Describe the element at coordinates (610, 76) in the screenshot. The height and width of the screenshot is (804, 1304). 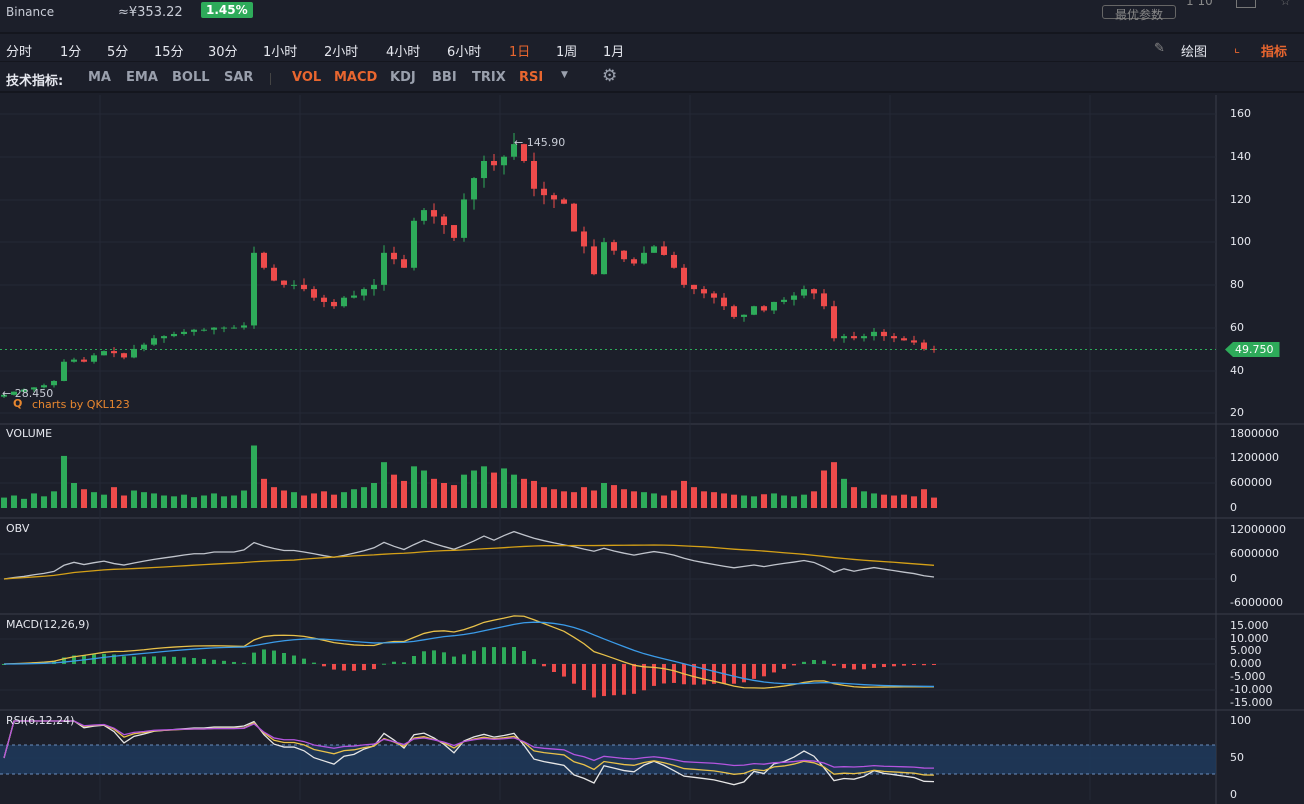
I see `settings-gear-icon: ⚙` at that location.